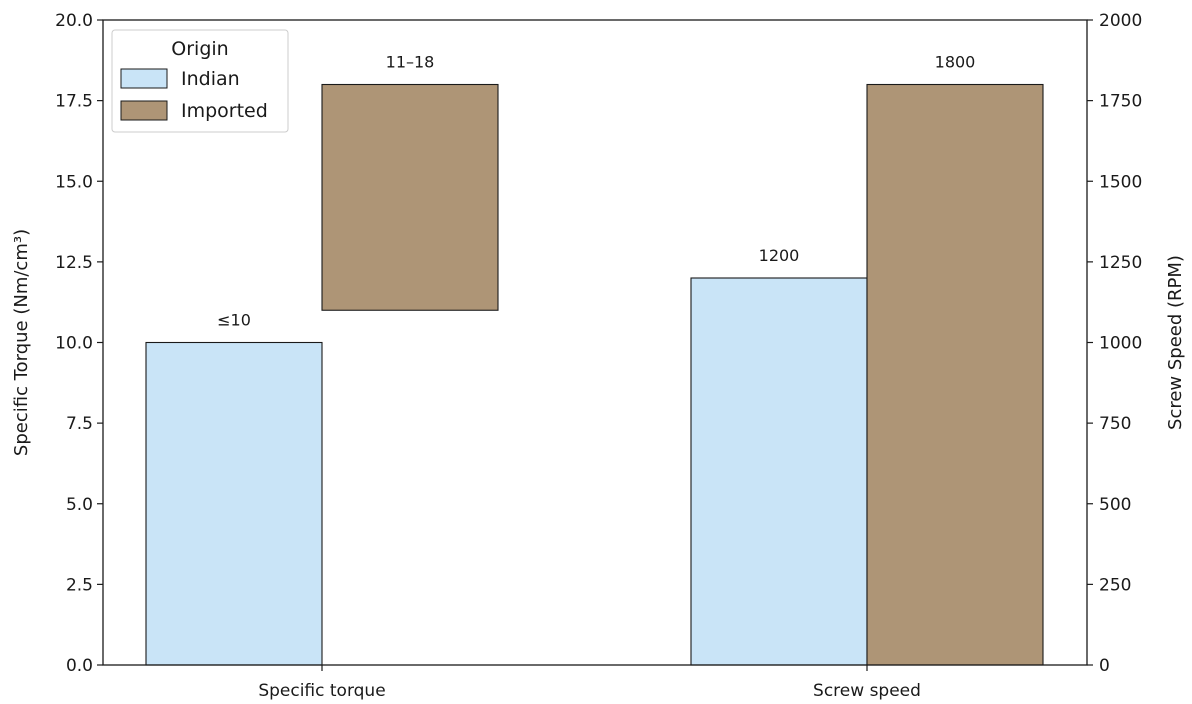 The width and height of the screenshot is (1192, 704). What do you see at coordinates (21, 342) in the screenshot?
I see `y-axis-label-left: Specific Torque (Nm/cm³)` at bounding box center [21, 342].